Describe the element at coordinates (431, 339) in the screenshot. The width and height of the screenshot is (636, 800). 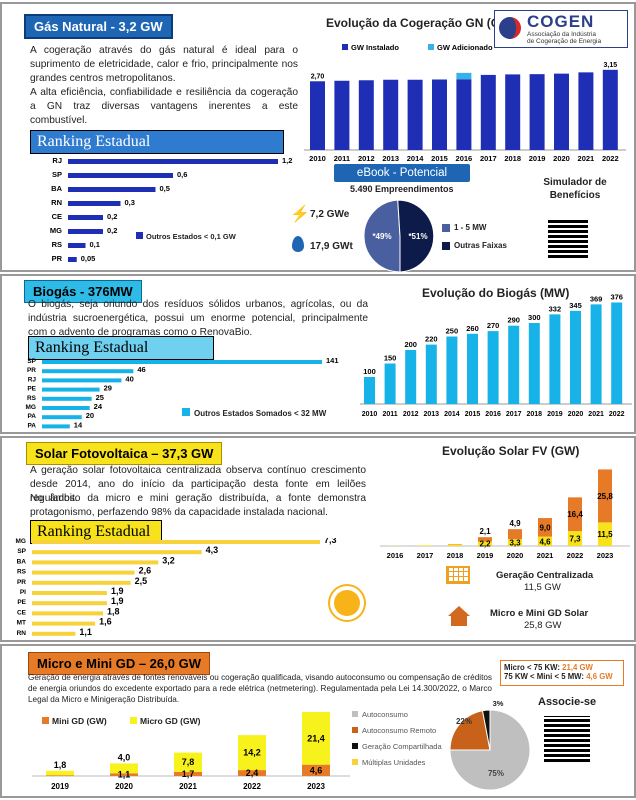
I see `data-label: 220` at that location.